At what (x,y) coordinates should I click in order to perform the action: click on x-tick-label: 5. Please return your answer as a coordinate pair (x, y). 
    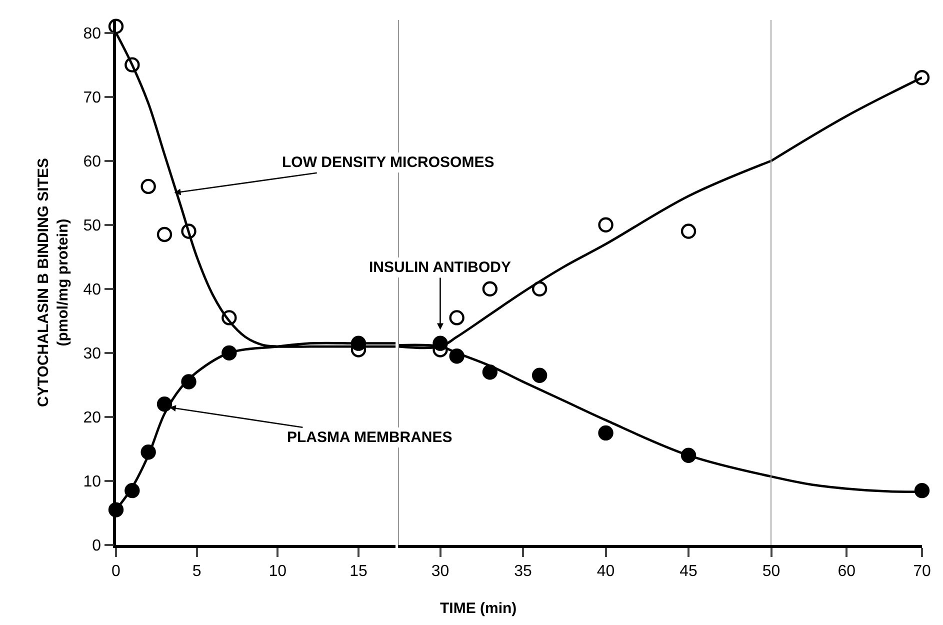
    Looking at the image, I should click on (197, 571).